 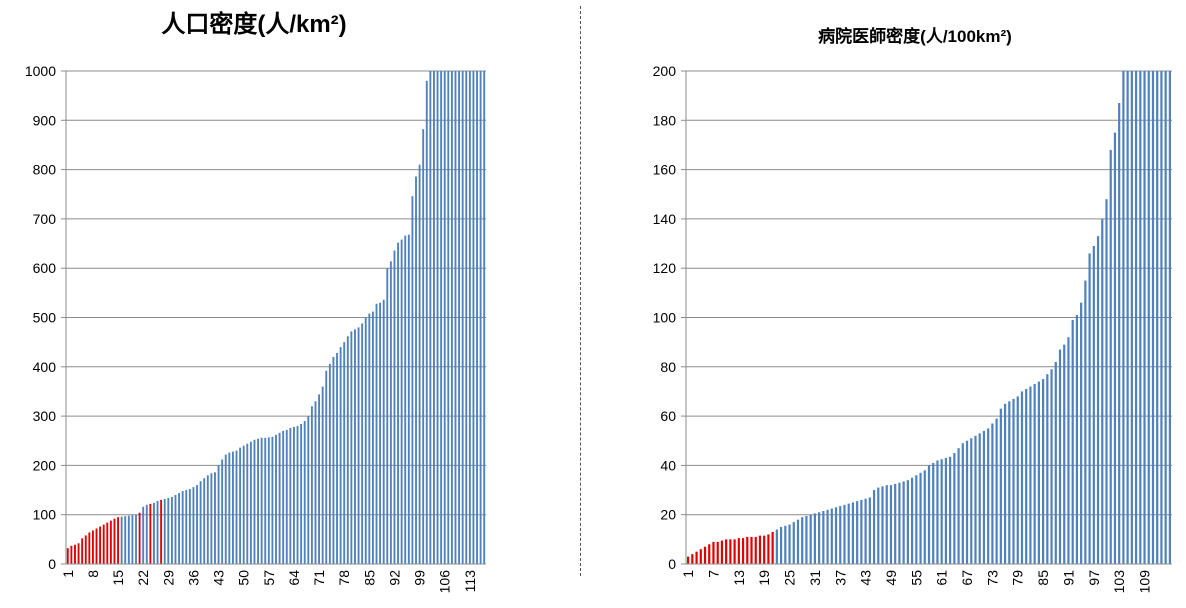 What do you see at coordinates (45, 219) in the screenshot?
I see `population-y-tick-label: 700` at bounding box center [45, 219].